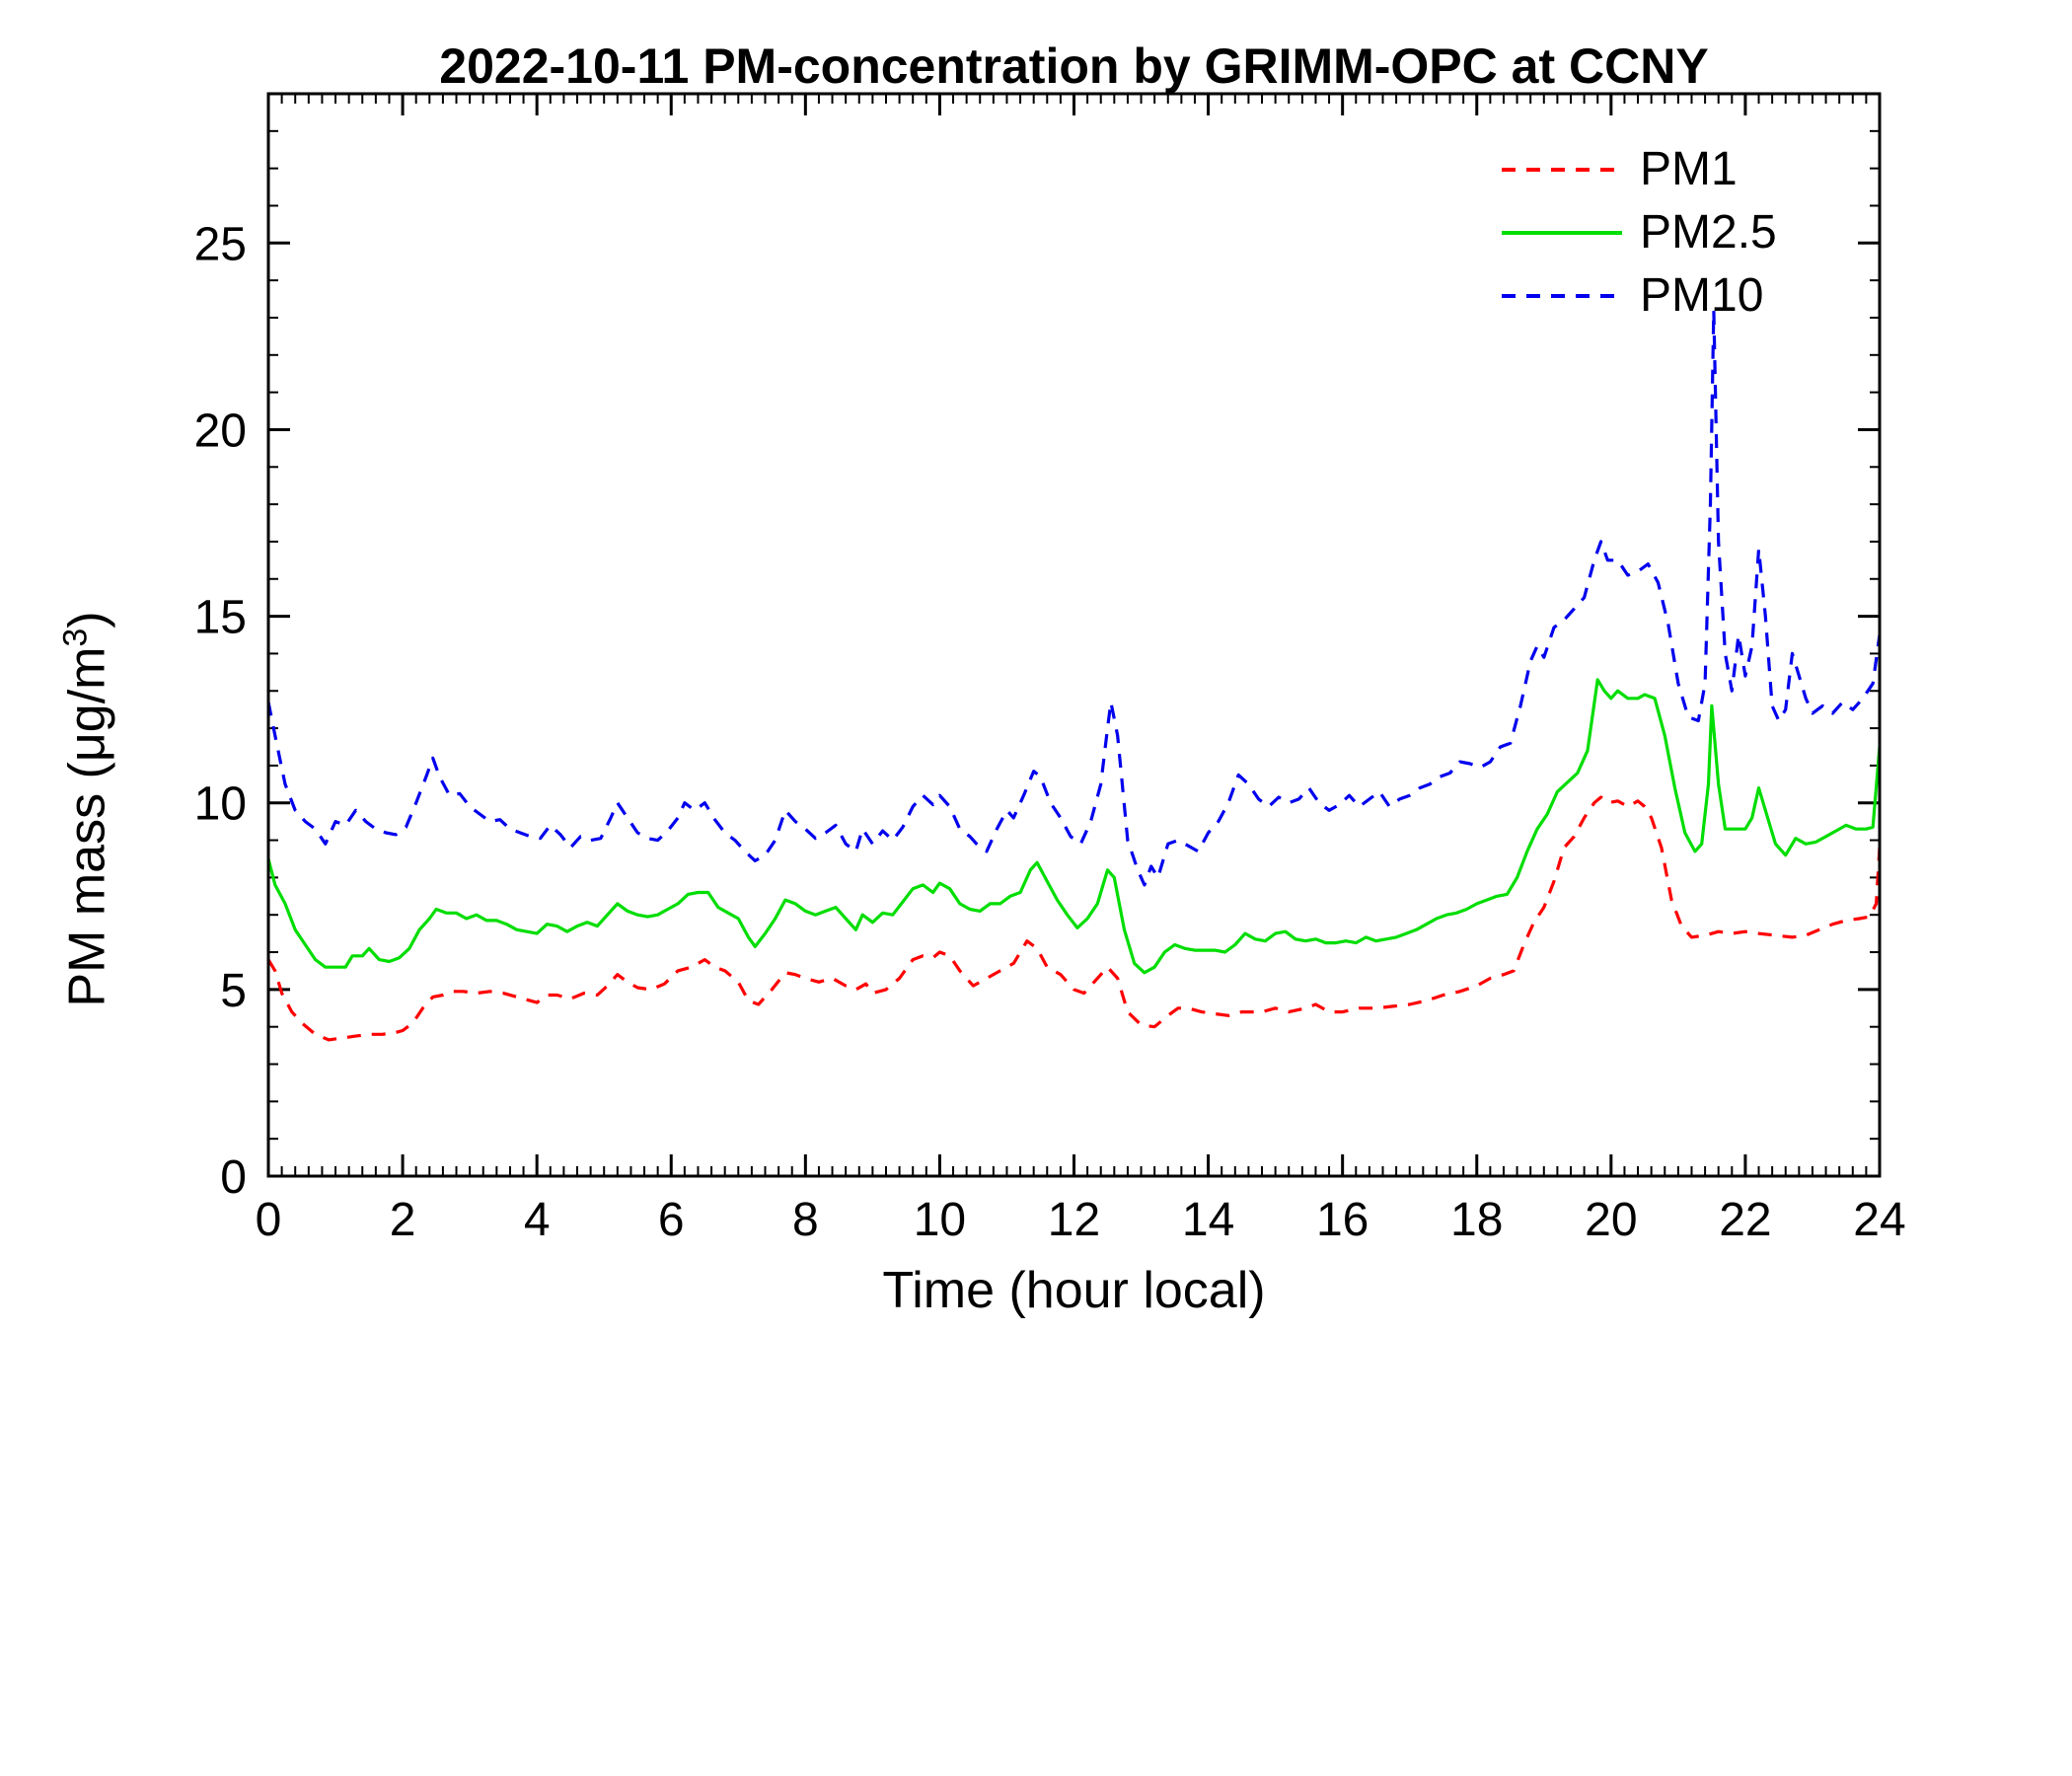 The image size is (2072, 1776). Describe the element at coordinates (1611, 1220) in the screenshot. I see `x-tick-label: 20` at that location.